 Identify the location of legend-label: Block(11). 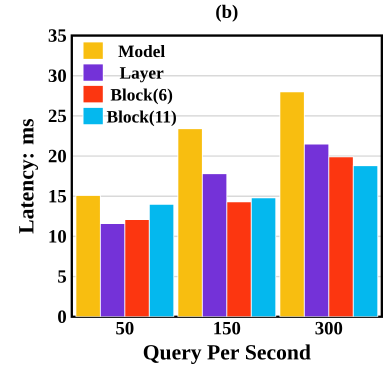
(141, 118).